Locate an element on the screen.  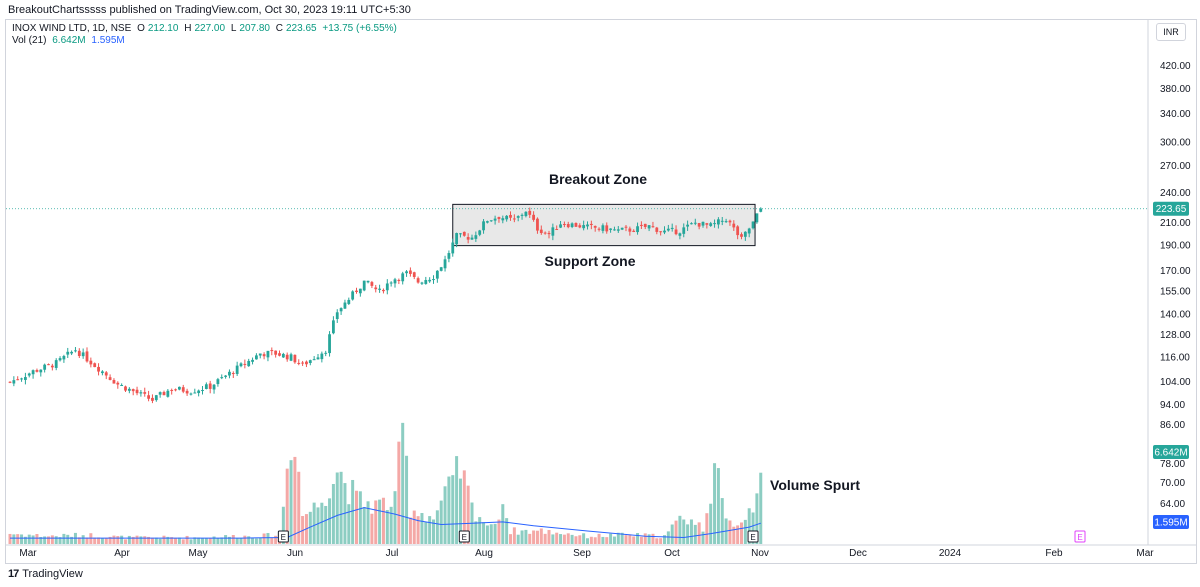
earnings-marker-label: E is located at coordinates (464, 537).